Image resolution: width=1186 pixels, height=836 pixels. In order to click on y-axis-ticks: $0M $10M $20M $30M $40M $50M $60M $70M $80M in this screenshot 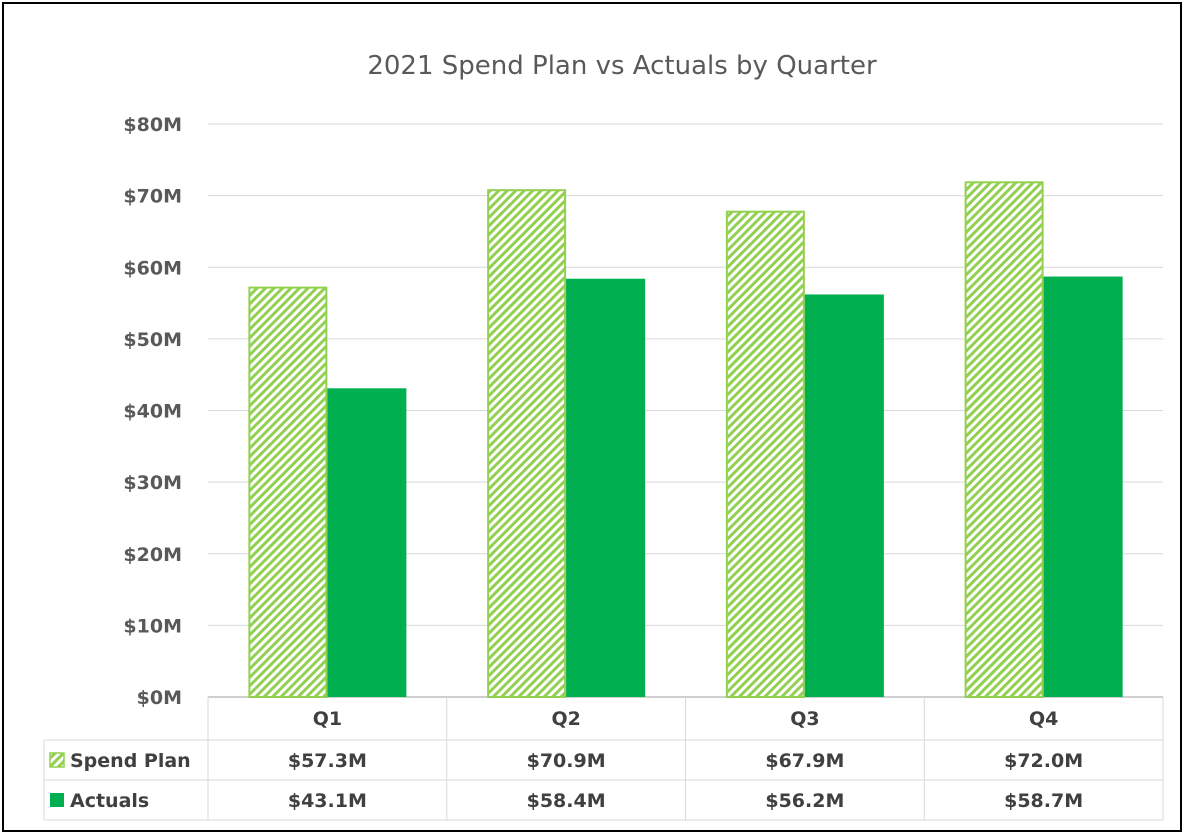, I will do `click(152, 411)`.